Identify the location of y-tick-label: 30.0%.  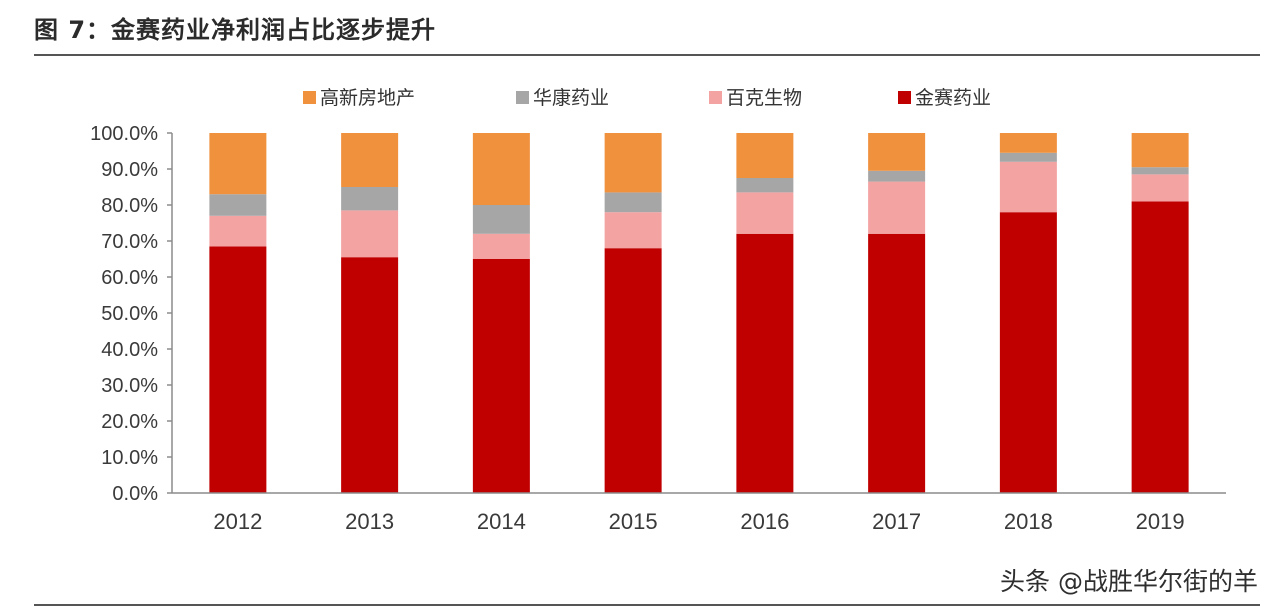
(129, 386).